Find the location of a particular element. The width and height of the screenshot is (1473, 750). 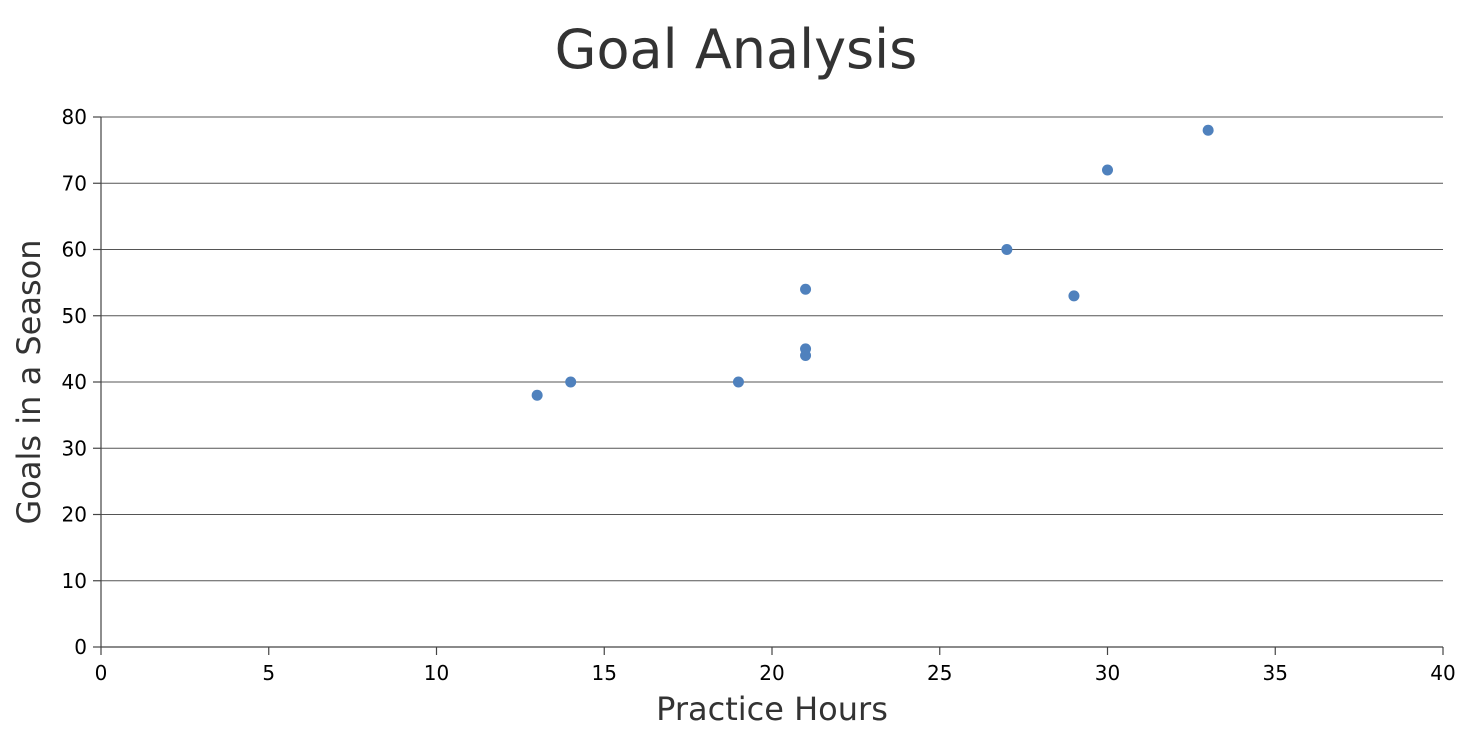

x-tick-label: 15 is located at coordinates (604, 673).